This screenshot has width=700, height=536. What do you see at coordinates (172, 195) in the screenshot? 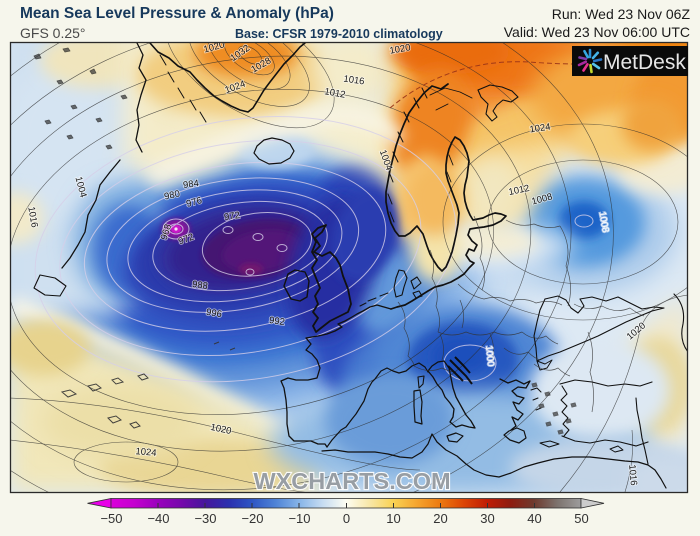
I see `svg-text: 980` at bounding box center [172, 195].